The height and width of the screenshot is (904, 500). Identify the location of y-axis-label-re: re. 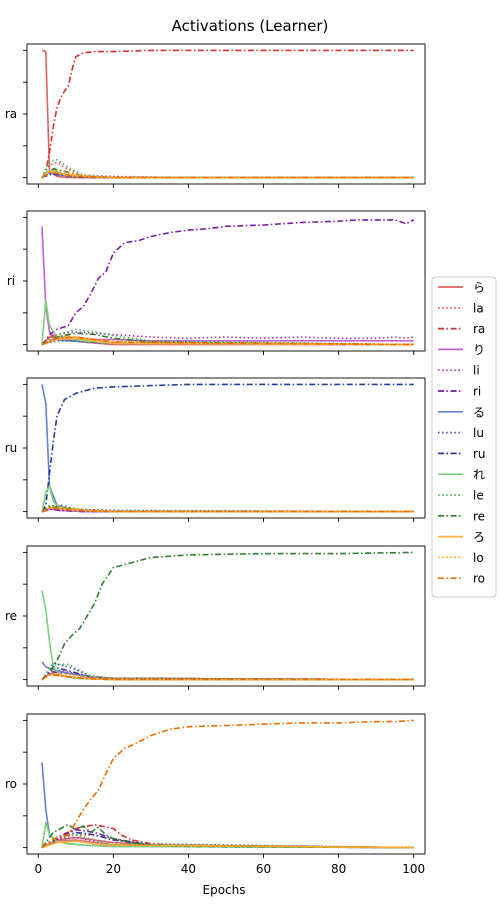
(11, 616).